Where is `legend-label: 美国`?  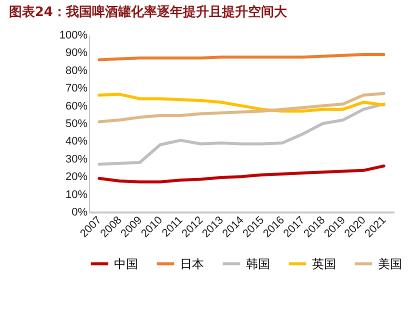 legend-label: 美国 is located at coordinates (390, 263).